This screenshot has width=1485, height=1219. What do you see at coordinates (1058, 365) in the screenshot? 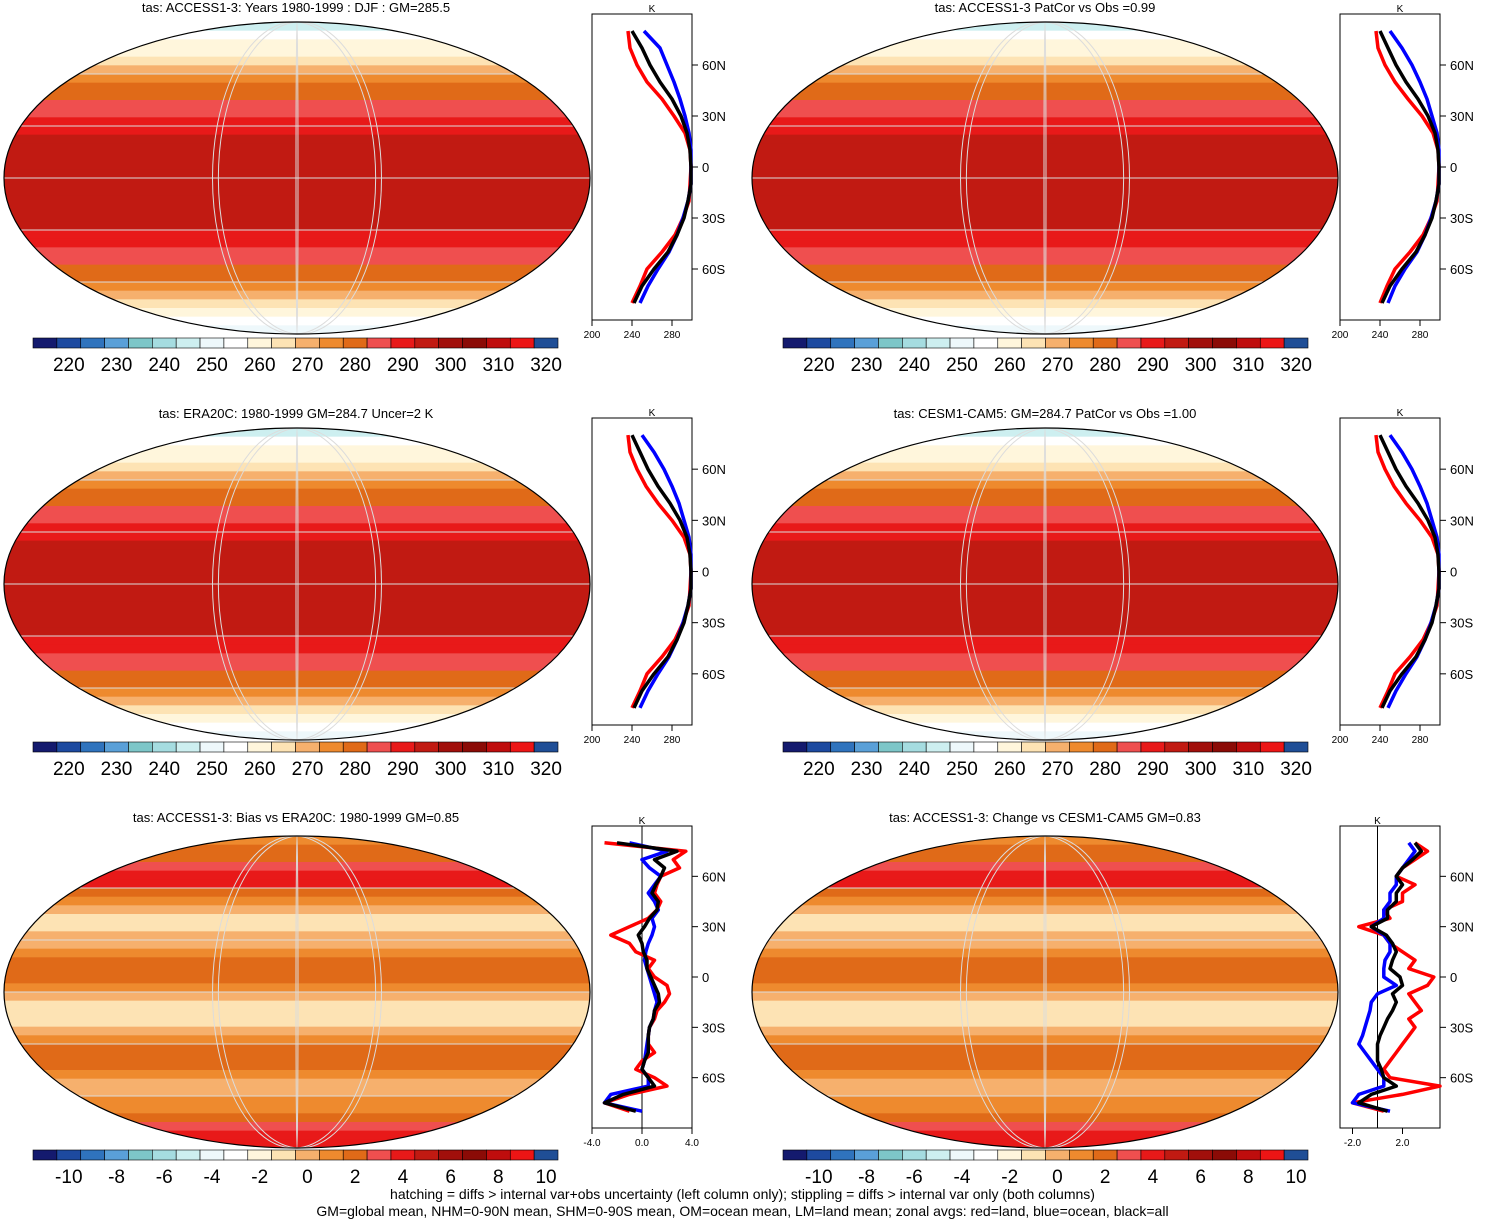
I see `colorbar-tick-label: 270` at bounding box center [1058, 365].